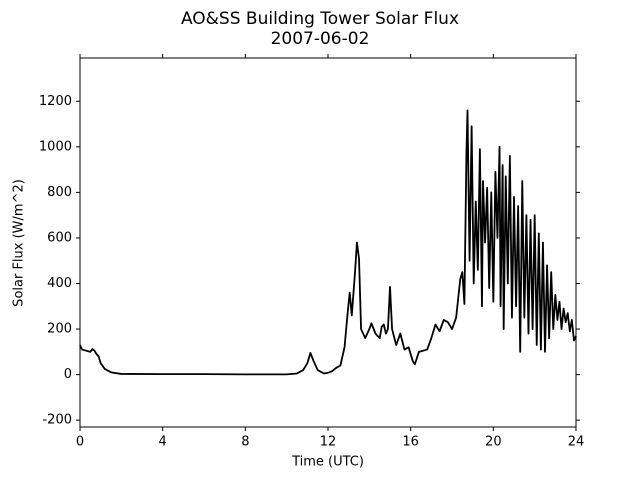 This screenshot has height=480, width=640. Describe the element at coordinates (19, 243) in the screenshot. I see `y-axis-label: Solar Flux (W/m^2)` at that location.